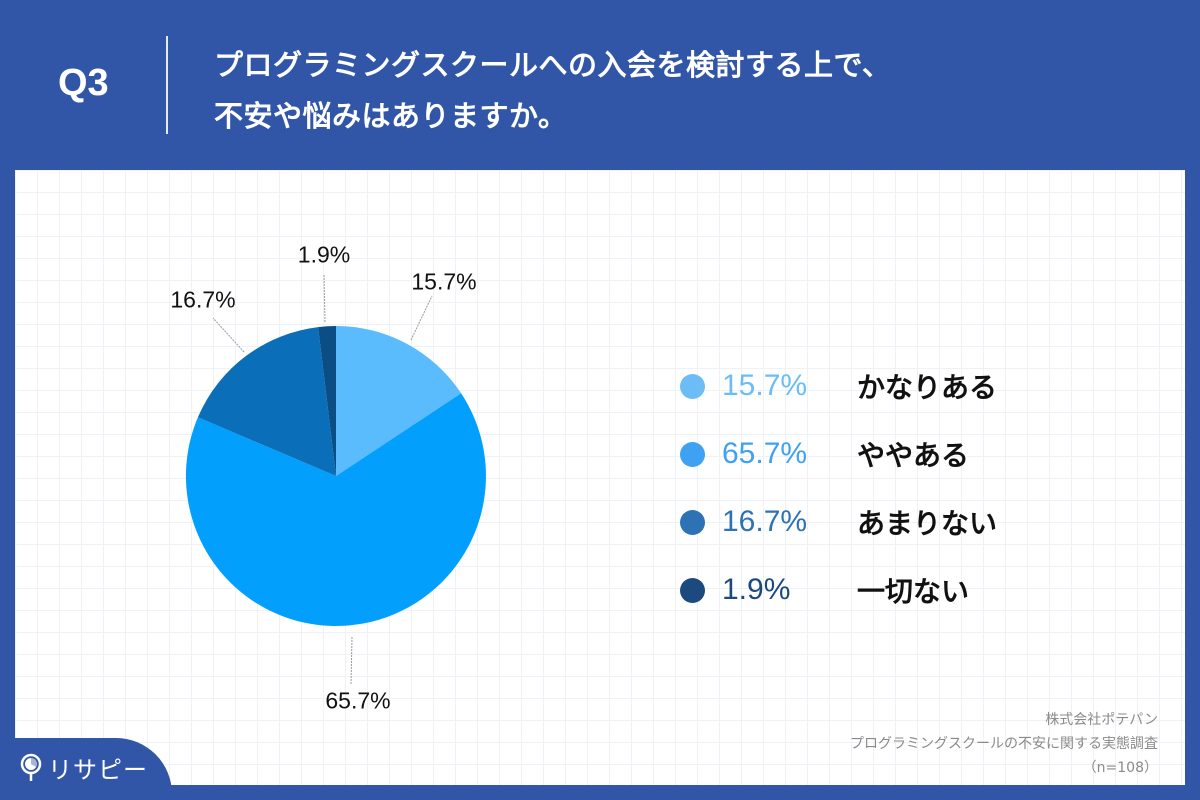  Describe the element at coordinates (927, 387) in the screenshot. I see `legend-label: かなりある` at that location.